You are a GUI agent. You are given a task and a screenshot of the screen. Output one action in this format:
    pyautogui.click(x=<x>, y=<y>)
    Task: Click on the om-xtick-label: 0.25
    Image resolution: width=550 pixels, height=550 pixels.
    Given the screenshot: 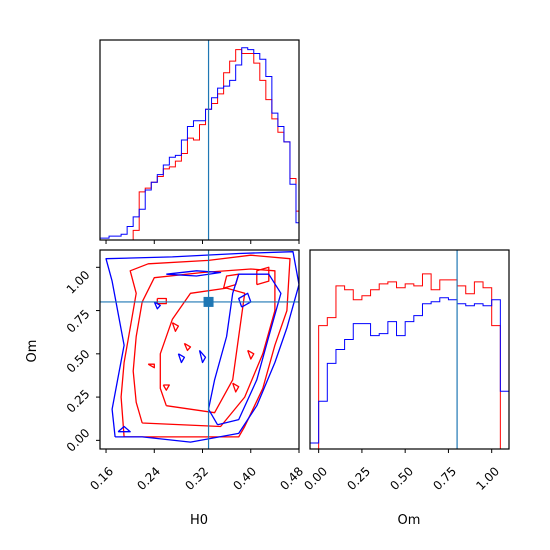 What is the action you would take?
    pyautogui.click(x=358, y=478)
    